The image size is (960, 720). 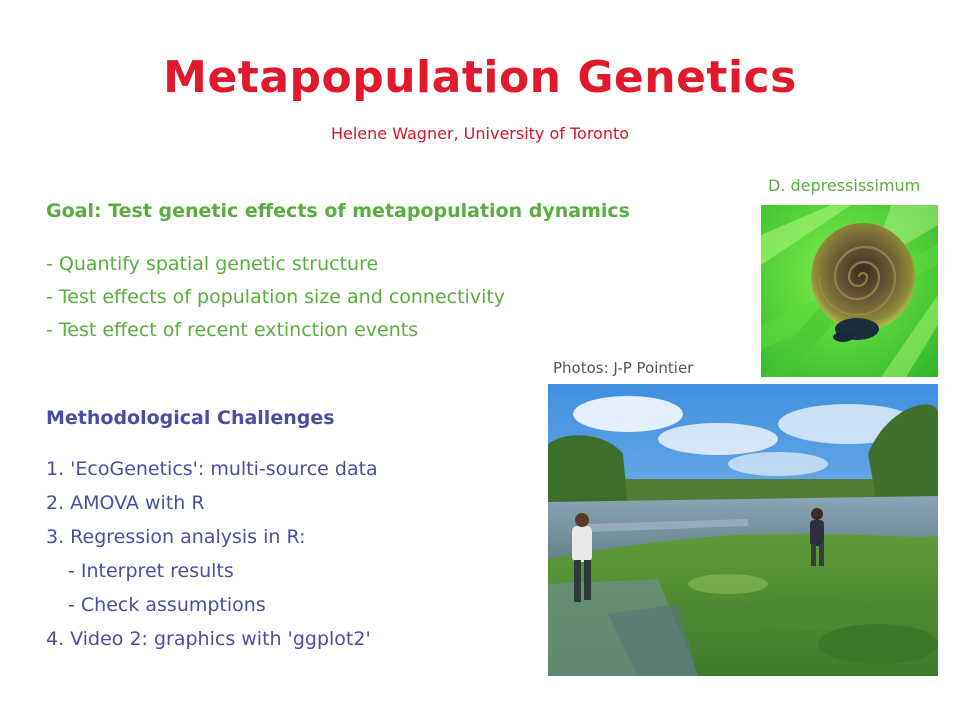 What do you see at coordinates (190, 418) in the screenshot?
I see `methods-heading: Methodological Challenges` at bounding box center [190, 418].